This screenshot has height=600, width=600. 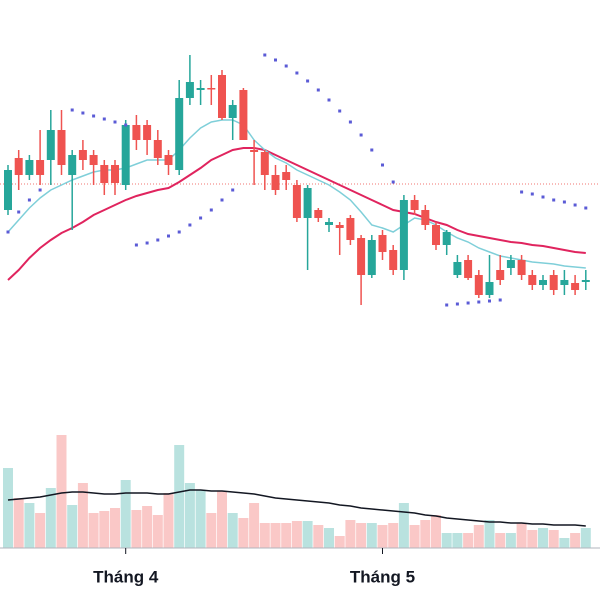 I want to click on volume-ma-line, so click(x=296, y=508).